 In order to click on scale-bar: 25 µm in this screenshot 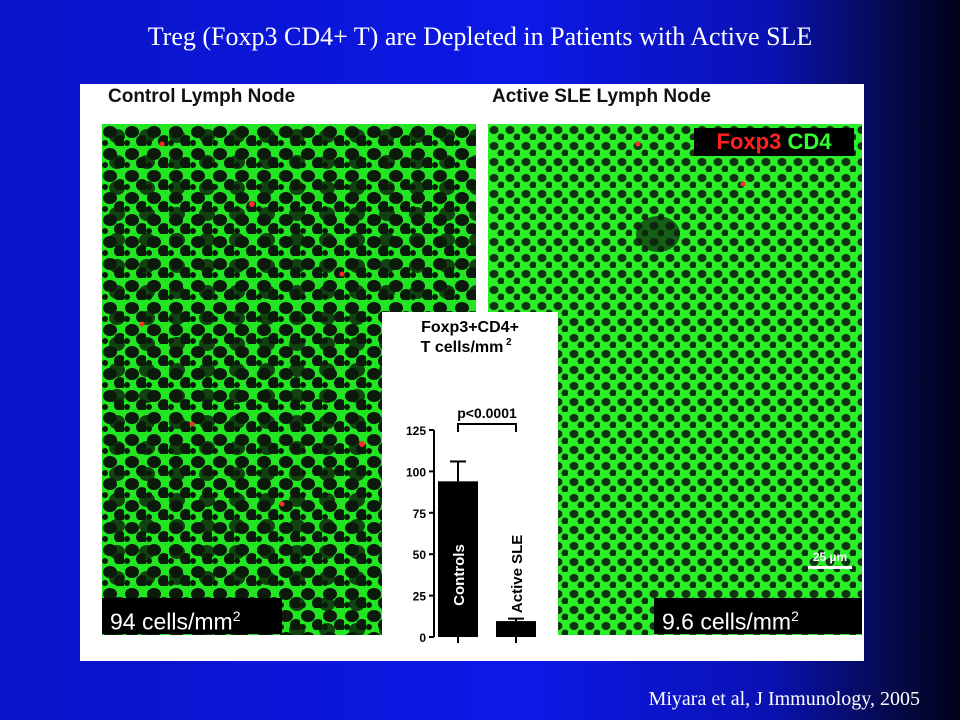, I will do `click(830, 559)`.